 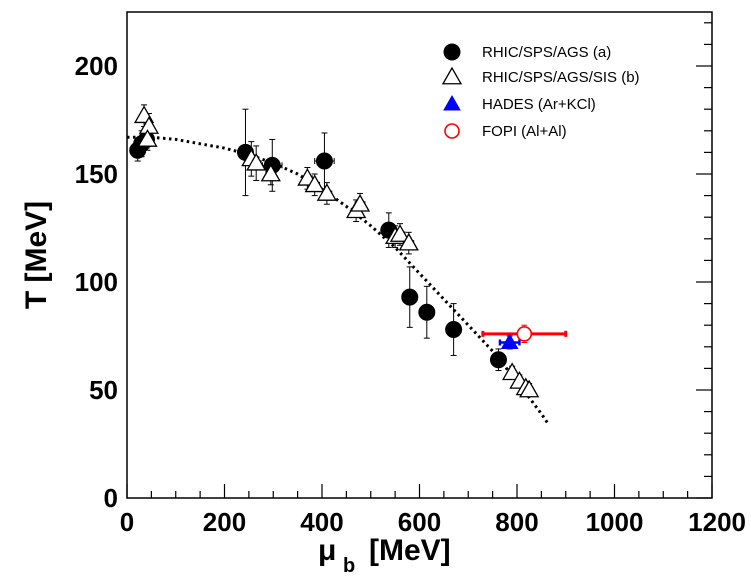 I want to click on y-tick-label: 50, so click(x=103, y=390).